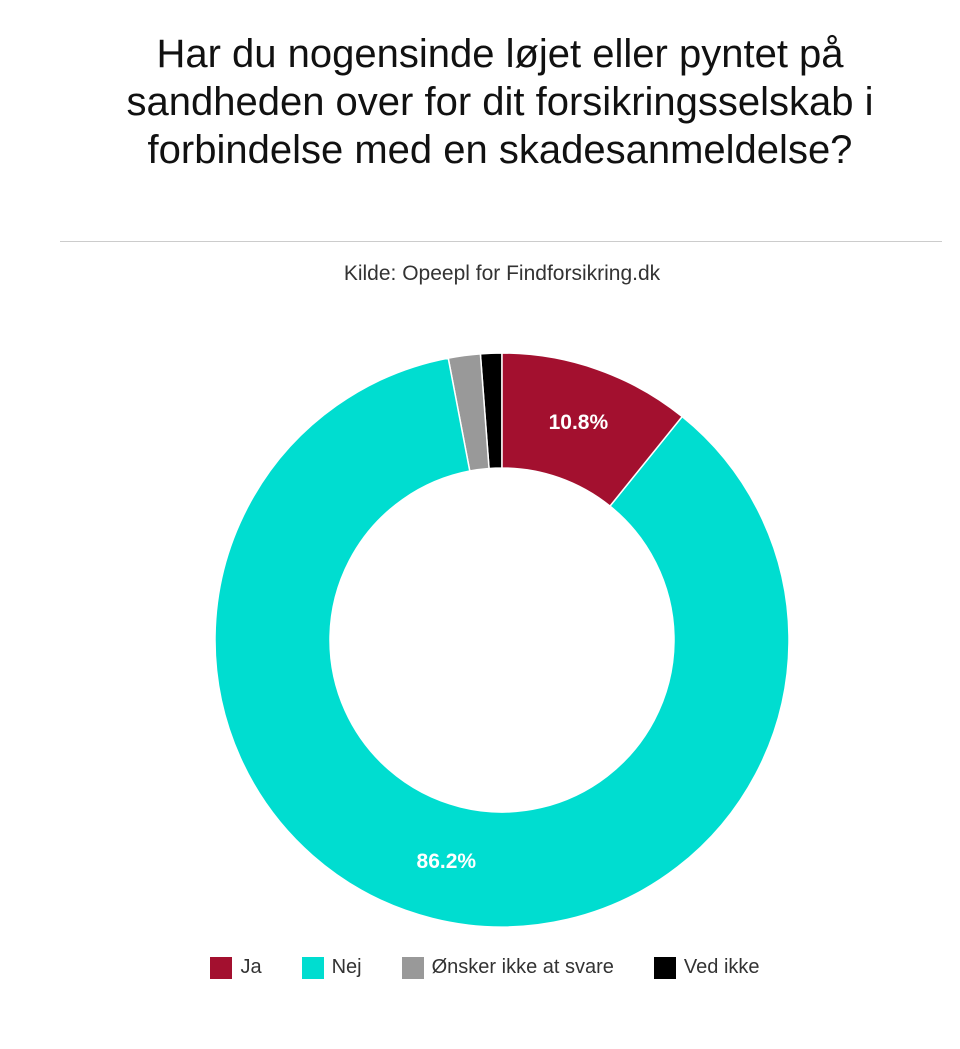 Image resolution: width=960 pixels, height=1049 pixels. Describe the element at coordinates (579, 422) in the screenshot. I see `data-label: 10.8%` at that location.